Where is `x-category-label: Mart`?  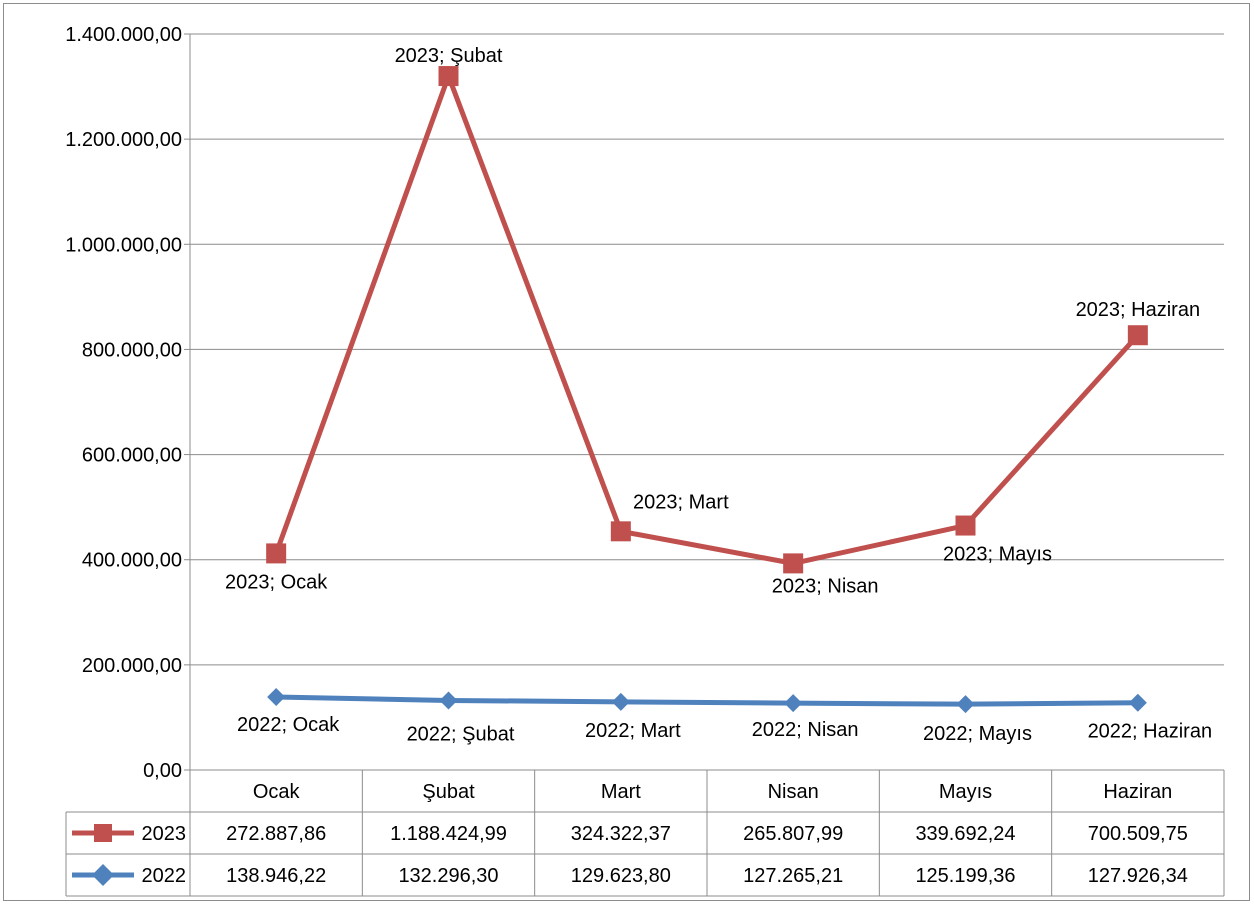 x-category-label: Mart is located at coordinates (621, 792).